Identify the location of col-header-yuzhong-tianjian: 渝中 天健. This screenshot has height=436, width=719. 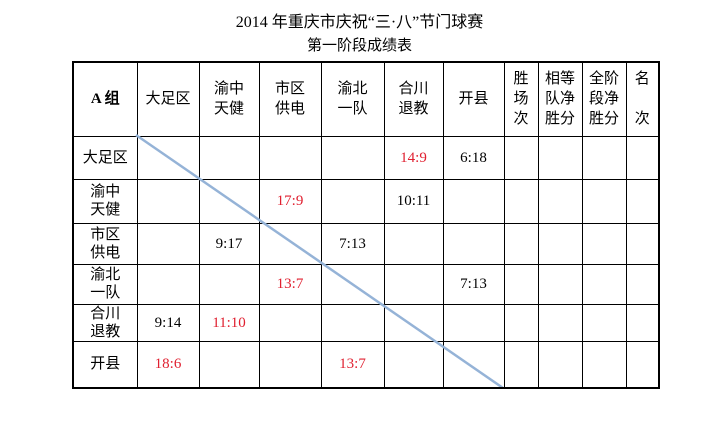
(229, 99).